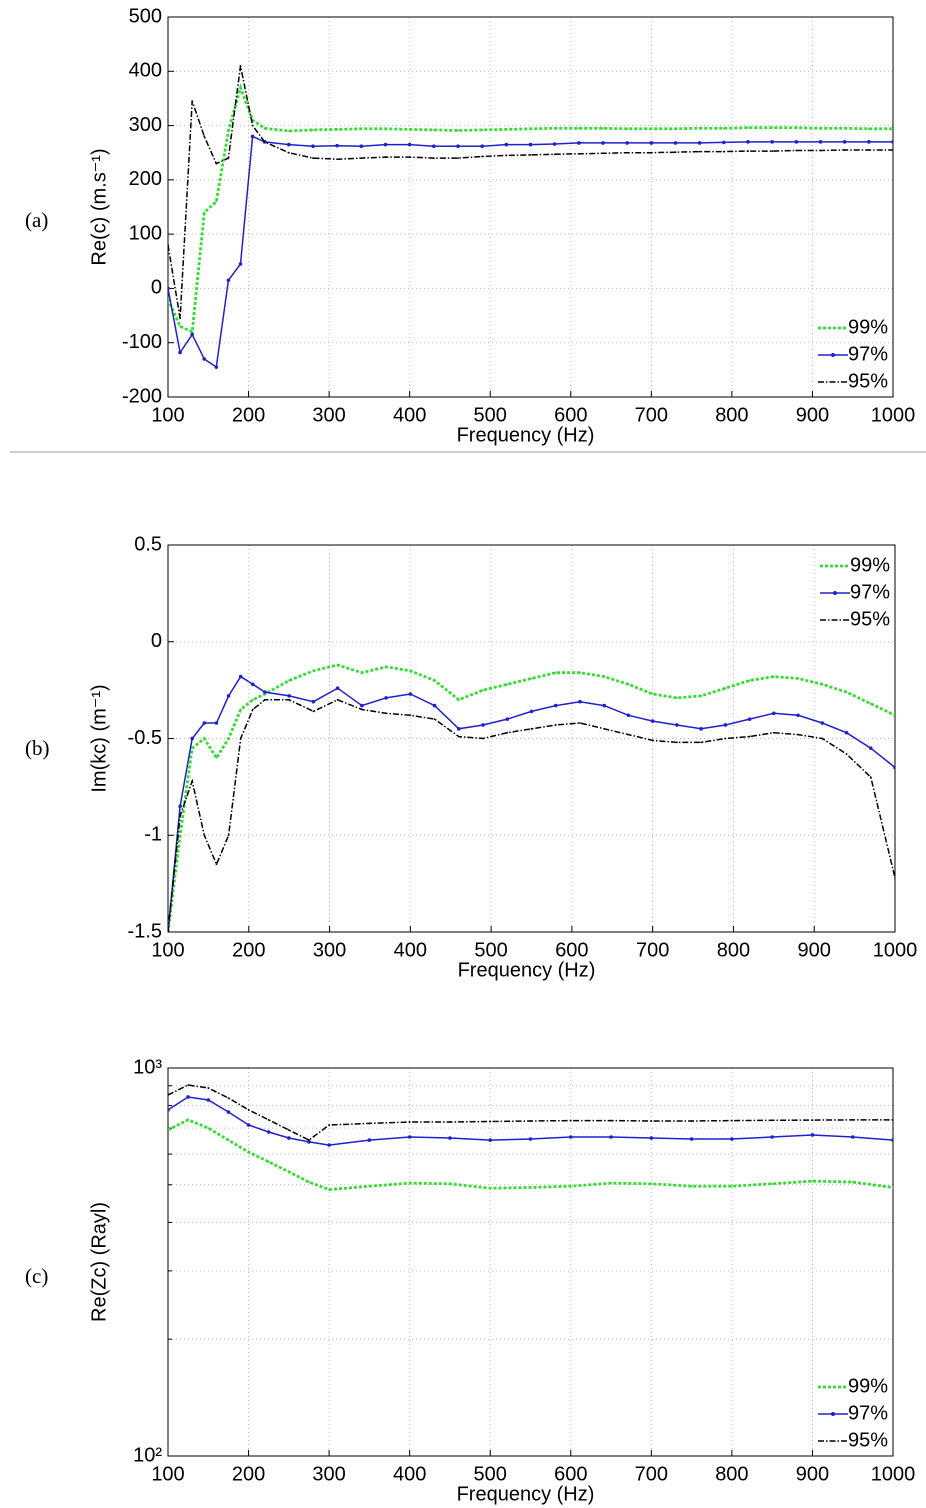 Image resolution: width=926 pixels, height=1508 pixels. I want to click on y-tick-label: 0, so click(156, 641).